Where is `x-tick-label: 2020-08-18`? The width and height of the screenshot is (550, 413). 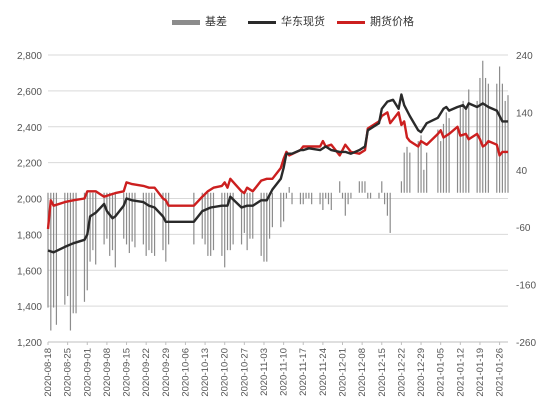
x-tick-label: 2020-08-18 is located at coordinates (48, 372).